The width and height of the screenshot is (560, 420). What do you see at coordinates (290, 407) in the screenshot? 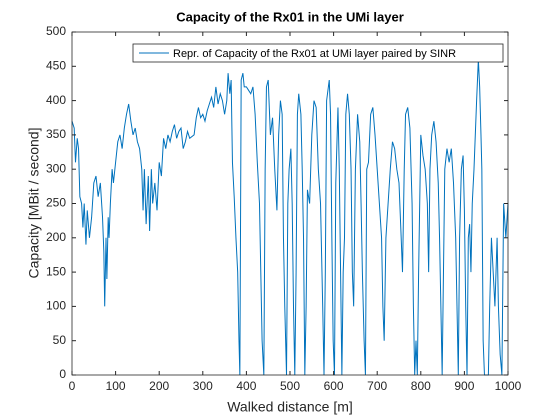
I see `x-axis-label: Walked distance [m]` at bounding box center [290, 407].